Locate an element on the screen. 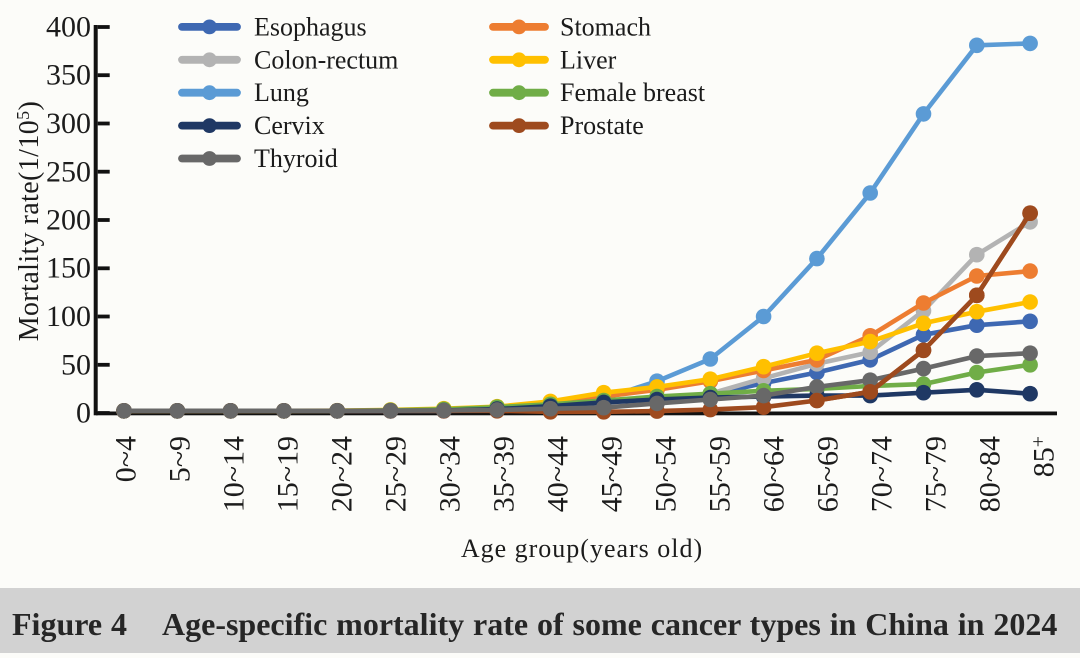 The image size is (1080, 658). svg-text: 250 is located at coordinates (68, 171).